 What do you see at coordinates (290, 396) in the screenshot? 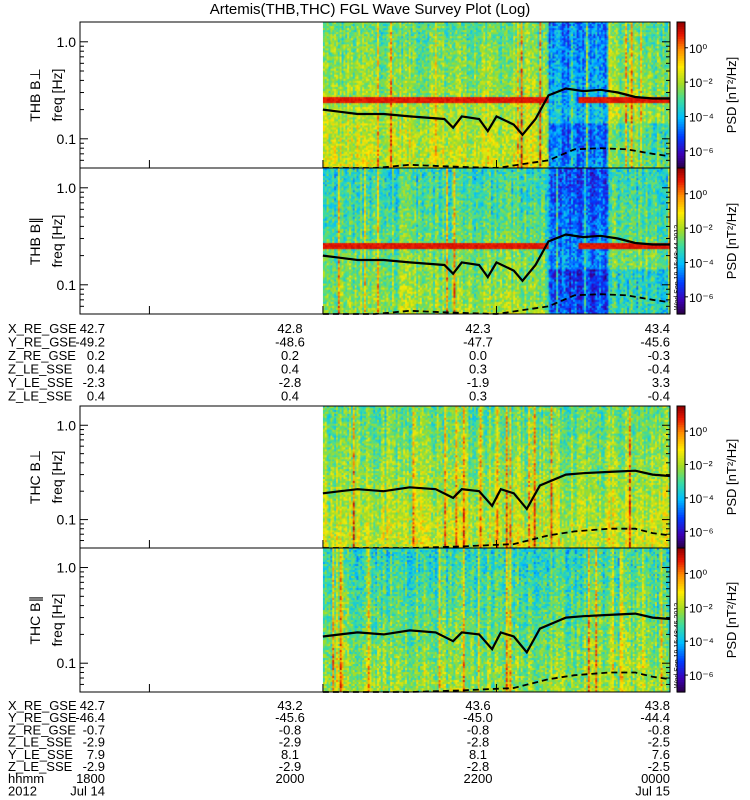
I see `ephemeris-value: 0.4` at bounding box center [290, 396].